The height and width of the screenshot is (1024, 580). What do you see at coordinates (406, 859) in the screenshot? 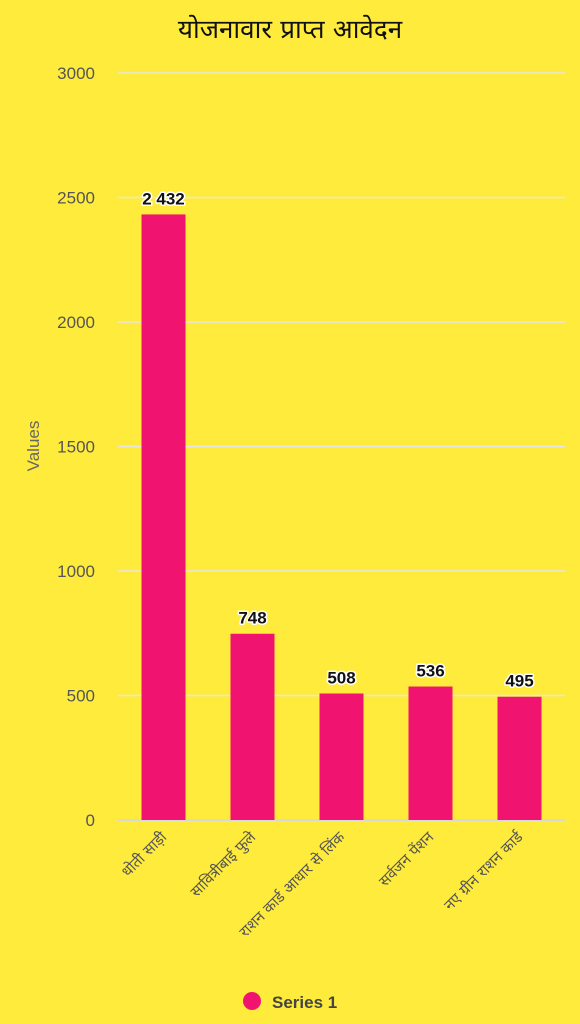
I see `x-tick-label: सर्वजन पेंशन` at bounding box center [406, 859].